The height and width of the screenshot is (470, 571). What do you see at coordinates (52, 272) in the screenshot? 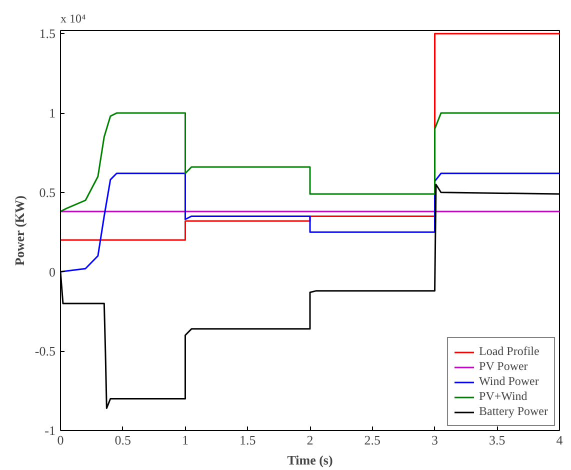
I see `y-tick-label: 0` at bounding box center [52, 272].